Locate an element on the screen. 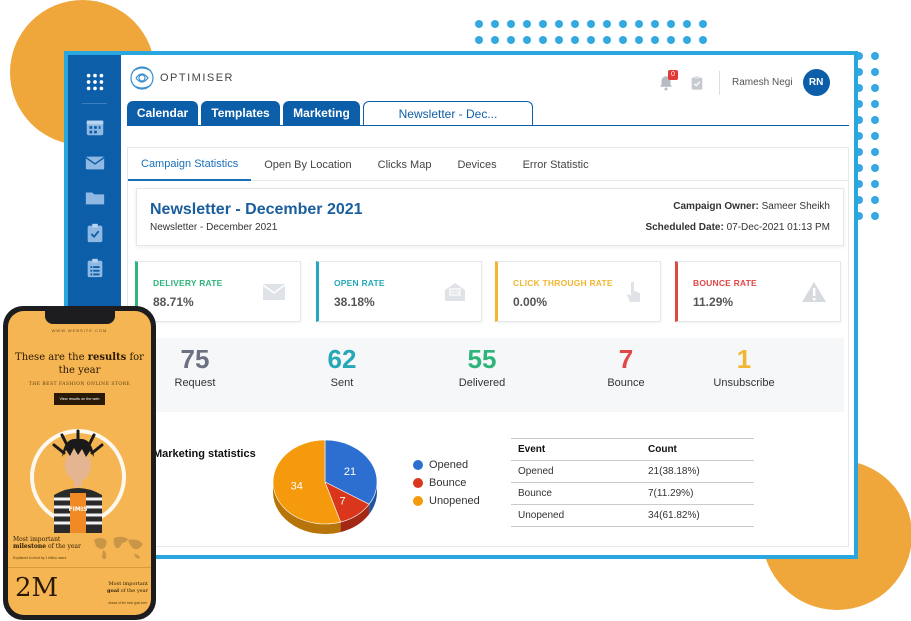 This screenshot has width=911, height=621. clipboard-list-icon is located at coordinates (94, 268).